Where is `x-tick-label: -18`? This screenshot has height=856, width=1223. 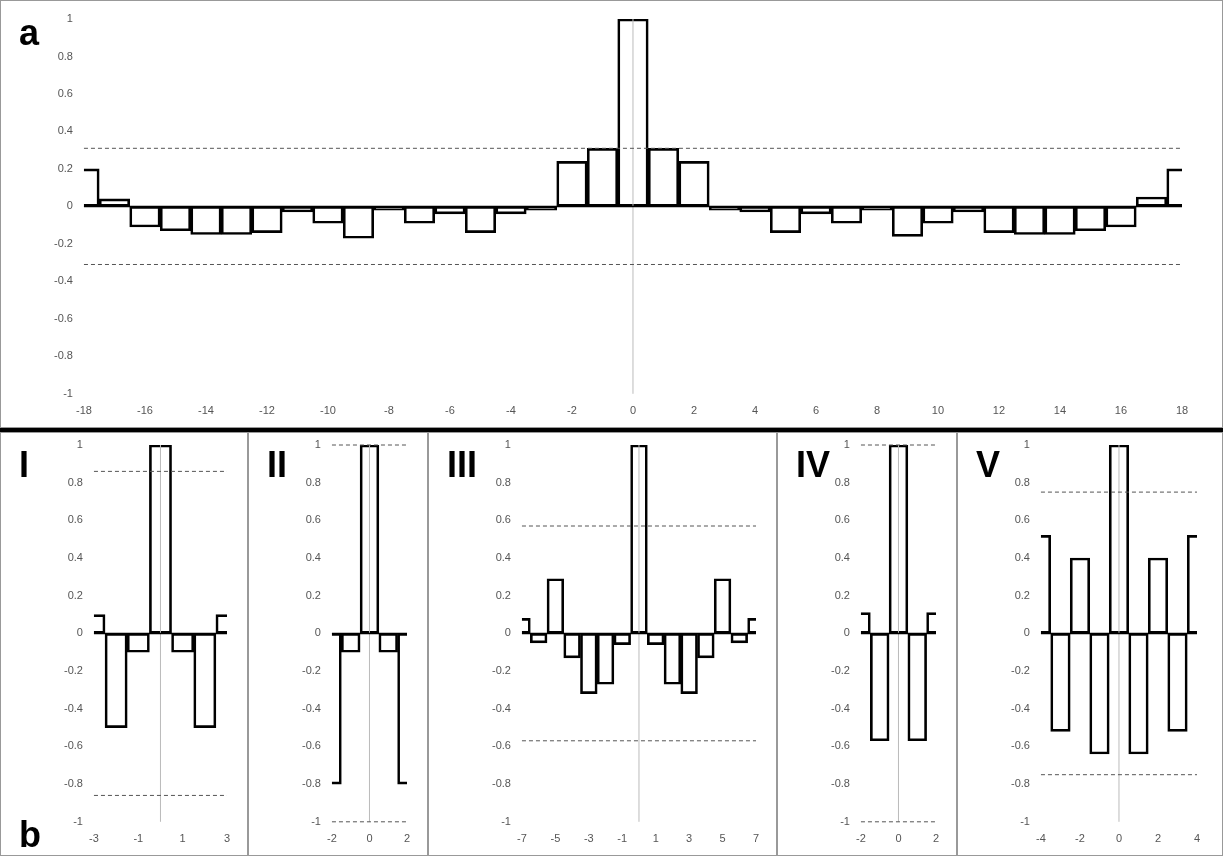 x-tick-label: -18 is located at coordinates (84, 410).